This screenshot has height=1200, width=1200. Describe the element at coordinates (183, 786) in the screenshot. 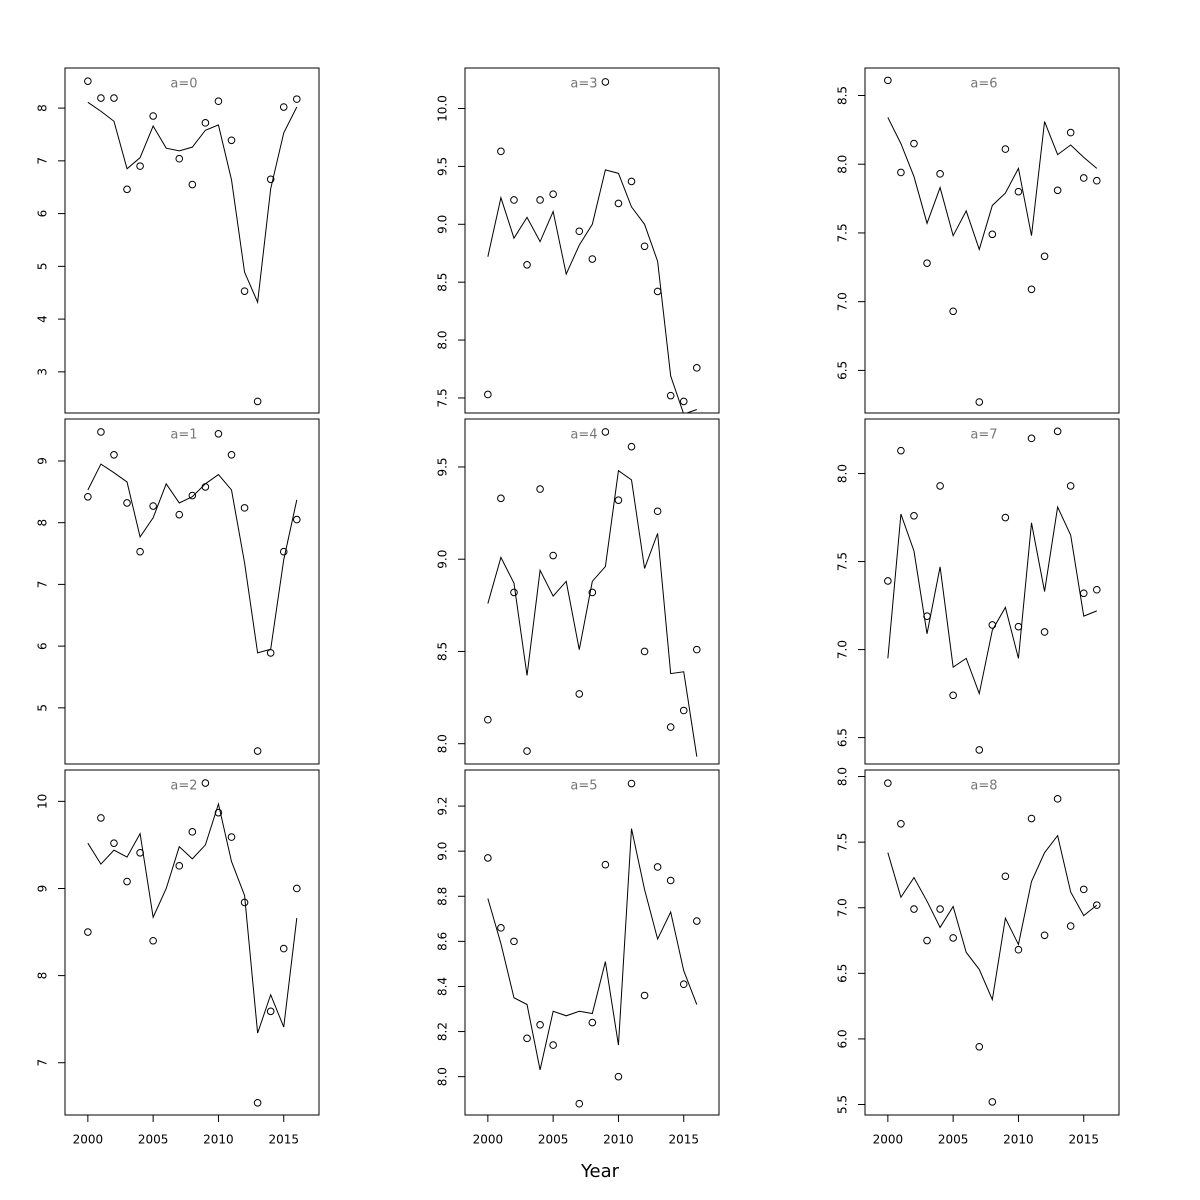

I see `panel-title: a=2` at that location.